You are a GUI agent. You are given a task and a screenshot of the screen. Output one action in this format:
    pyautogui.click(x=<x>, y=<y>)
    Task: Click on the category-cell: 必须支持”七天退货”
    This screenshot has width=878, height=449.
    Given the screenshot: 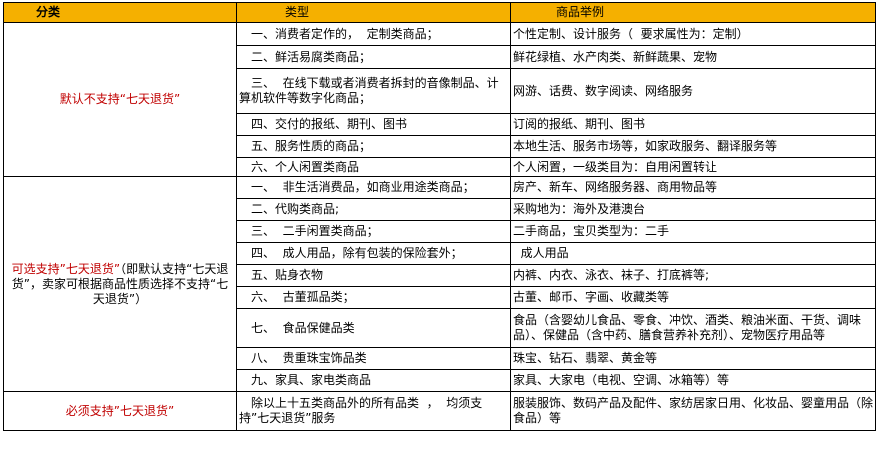 What is the action you would take?
    pyautogui.click(x=120, y=411)
    